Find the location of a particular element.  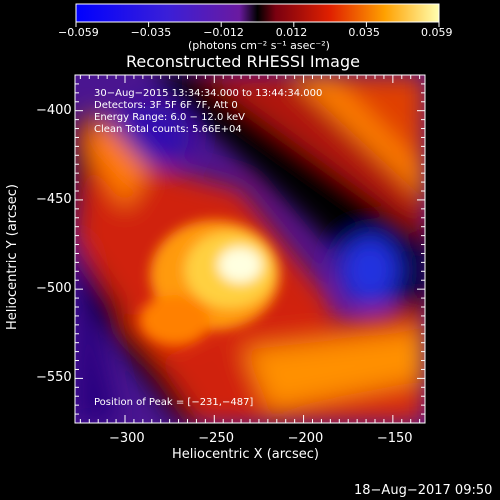

x-tick-label: −200 is located at coordinates (305, 438).